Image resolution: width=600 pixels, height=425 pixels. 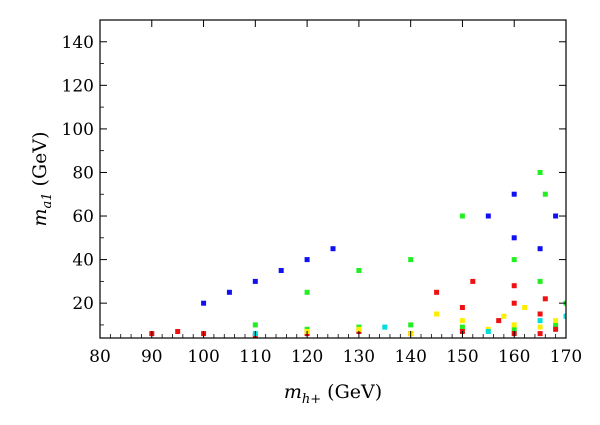 I want to click on x-tick-label-130: 130, so click(x=359, y=357).